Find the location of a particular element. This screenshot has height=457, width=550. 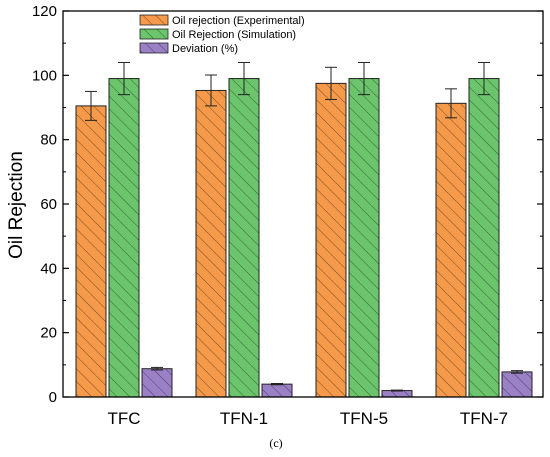

y-tick-label: 100 is located at coordinates (44, 75).